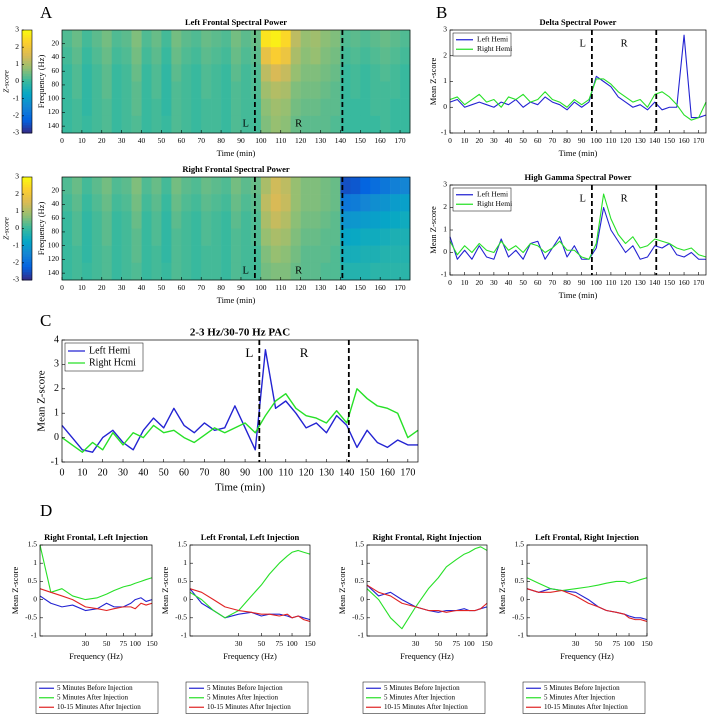  I want to click on plot-frame, so click(587, 590).